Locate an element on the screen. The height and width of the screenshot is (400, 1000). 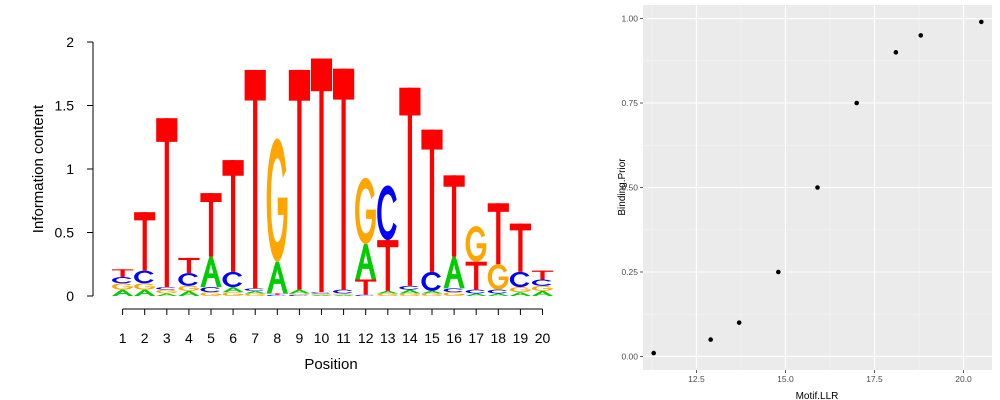
logo-x-tick-label: 19 is located at coordinates (521, 338).